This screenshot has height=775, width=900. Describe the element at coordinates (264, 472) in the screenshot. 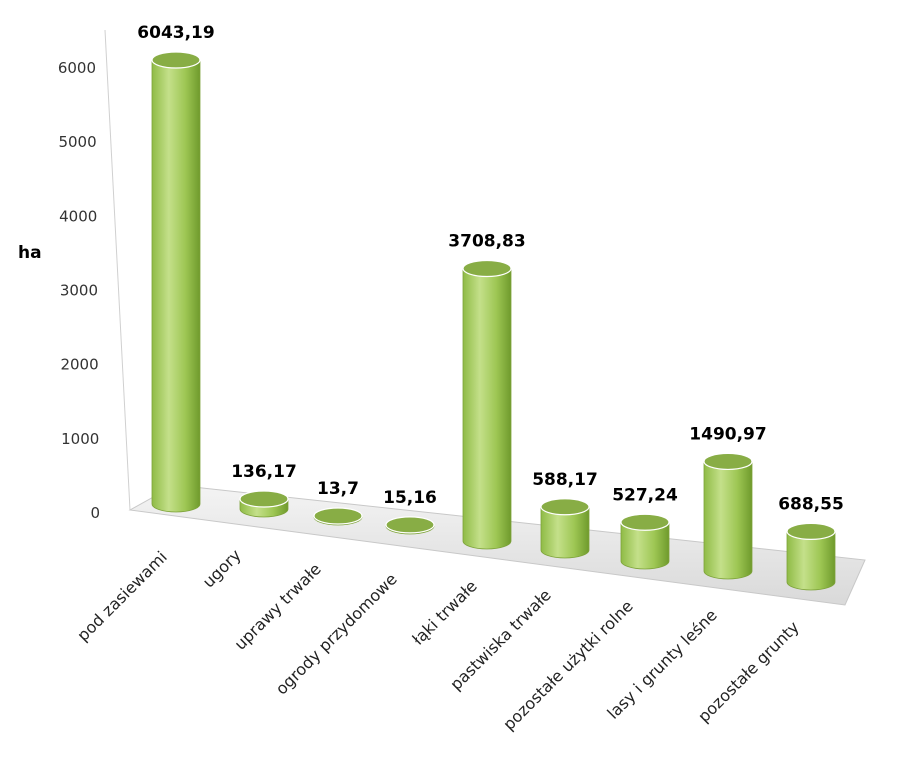

I see `data-label: 136,17` at that location.